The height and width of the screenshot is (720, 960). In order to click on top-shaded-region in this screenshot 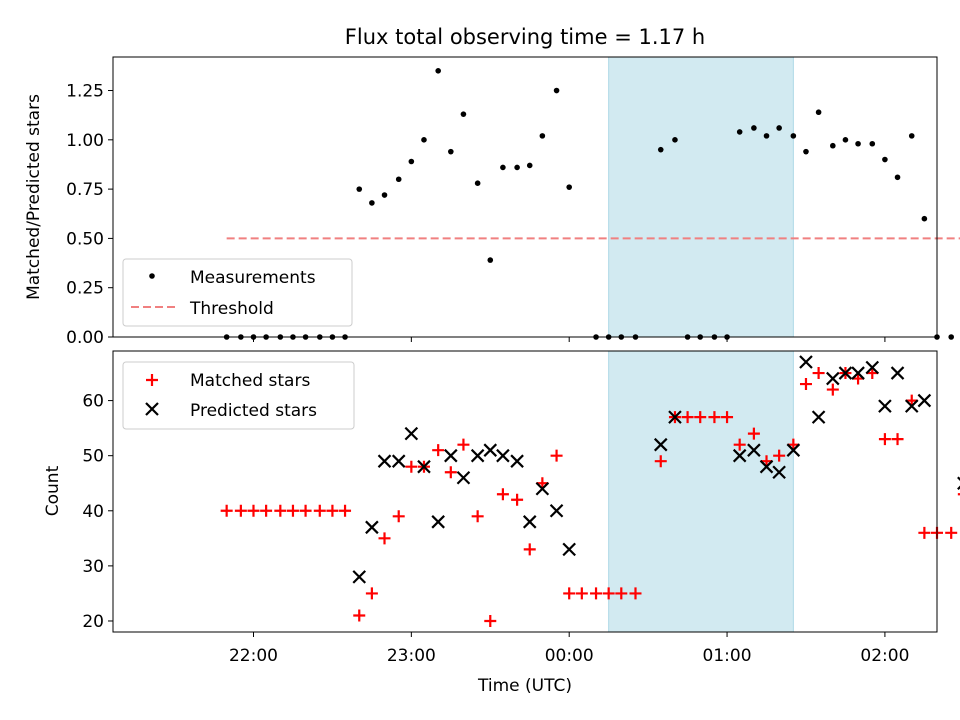, I will do `click(701, 197)`.